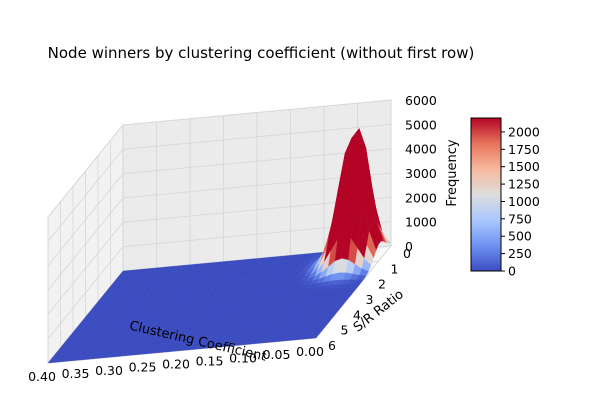  Describe the element at coordinates (210, 360) in the screenshot. I see `x-tick-label: 0.15` at that location.